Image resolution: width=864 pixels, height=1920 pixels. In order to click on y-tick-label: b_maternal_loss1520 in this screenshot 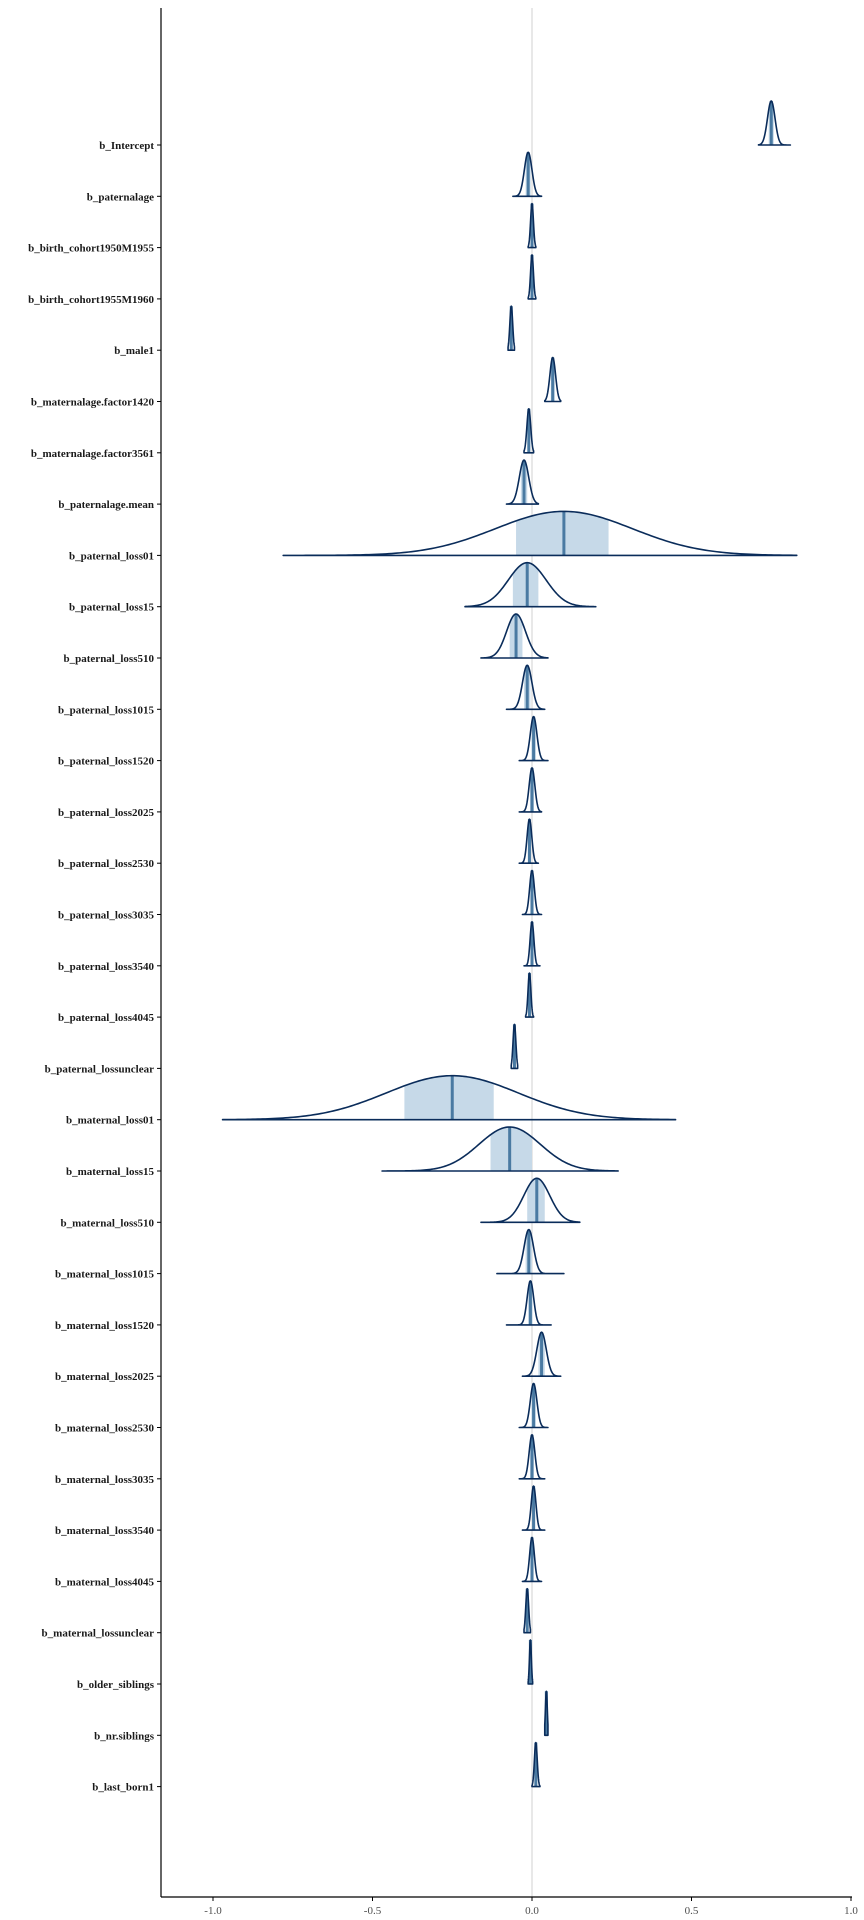, I will do `click(105, 1326)`.